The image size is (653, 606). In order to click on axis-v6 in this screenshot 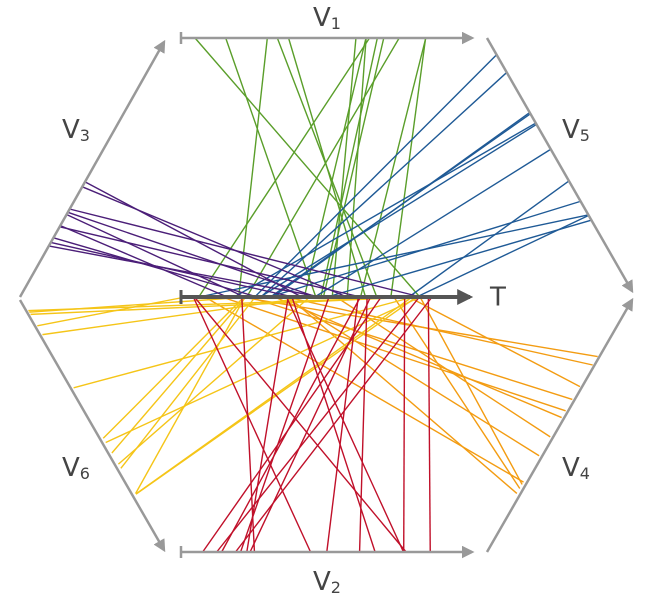, I will do `click(92, 426)`.